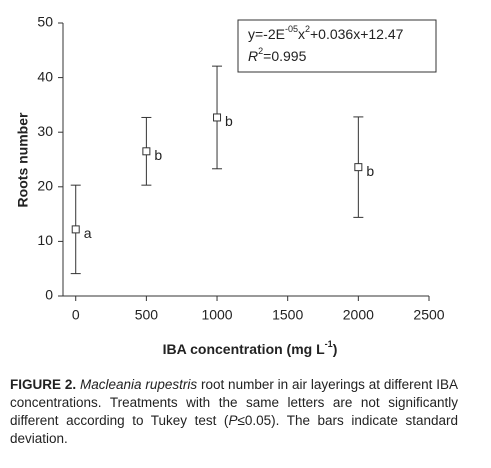  I want to click on species: Macleania rupestris, so click(138, 384).